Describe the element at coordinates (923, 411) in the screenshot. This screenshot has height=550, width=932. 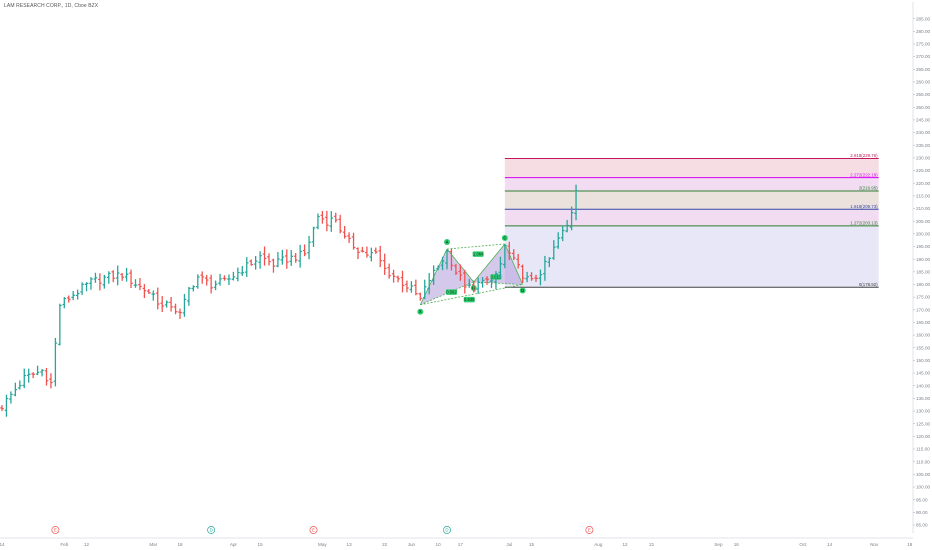
I see `y-tick-label: 130.00` at that location.